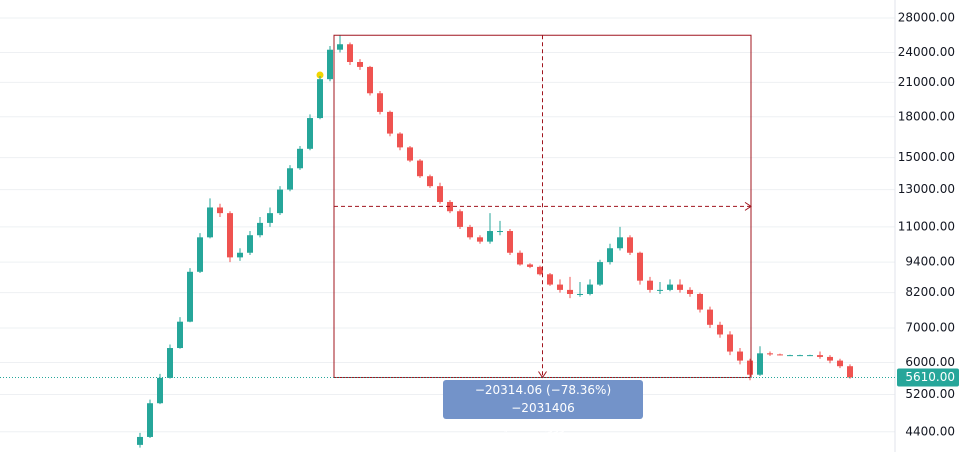  What do you see at coordinates (926, 18) in the screenshot?
I see `y-tick-label: 28000.00` at bounding box center [926, 18].